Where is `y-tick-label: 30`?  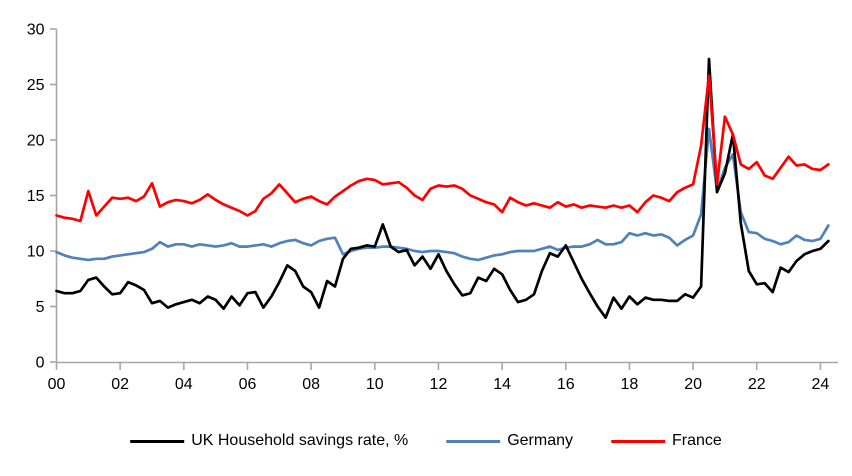
y-tick-label: 30 is located at coordinates (36, 30).